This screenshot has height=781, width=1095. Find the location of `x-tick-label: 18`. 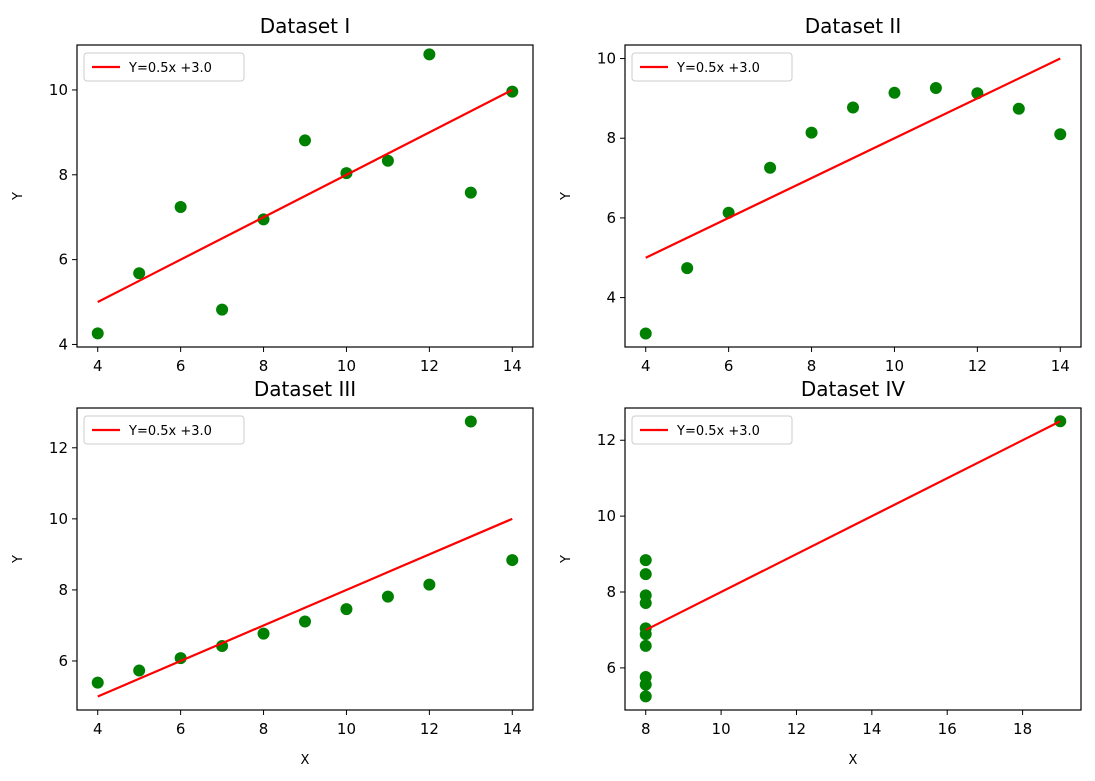

x-tick-label: 18 is located at coordinates (1022, 729).